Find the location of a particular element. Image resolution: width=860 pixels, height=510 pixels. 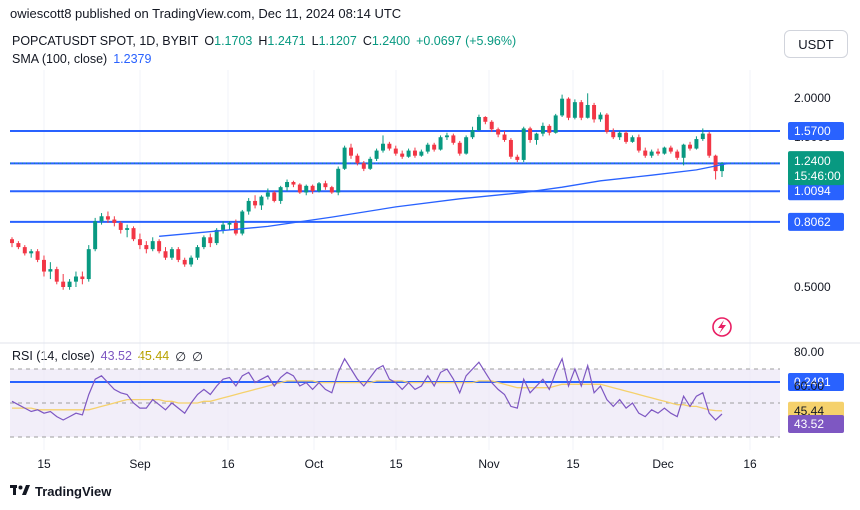

high-label: H is located at coordinates (263, 41).